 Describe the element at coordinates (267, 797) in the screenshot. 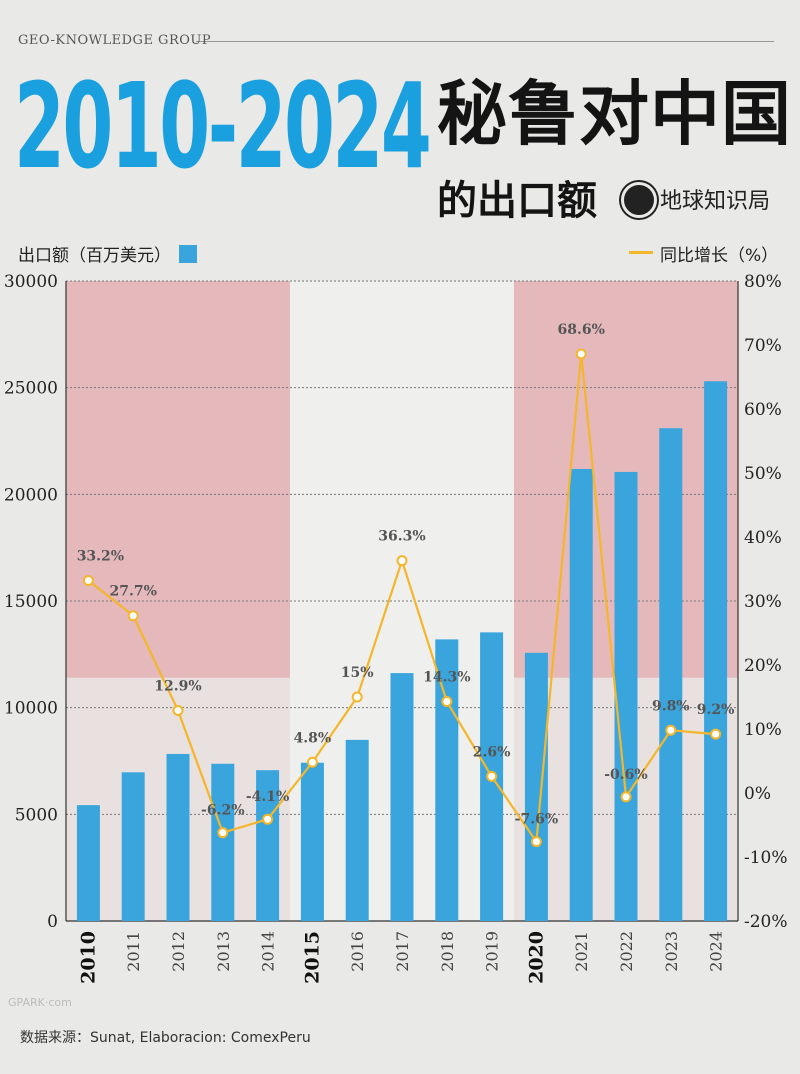

I see `data-label: -4.1%` at that location.